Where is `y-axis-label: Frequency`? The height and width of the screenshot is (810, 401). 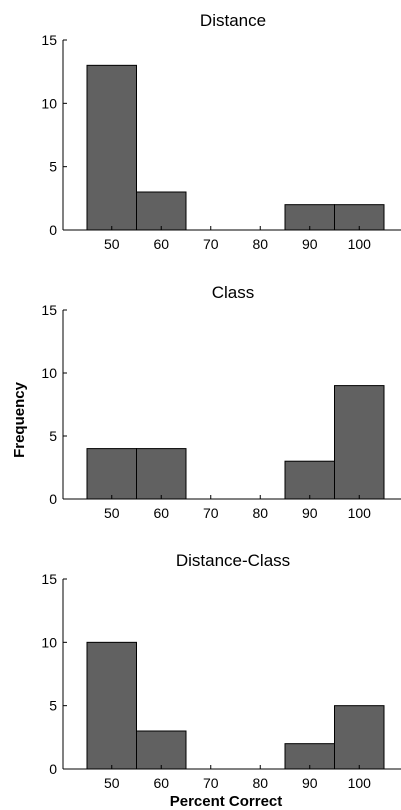
y-axis-label: Frequency is located at coordinates (19, 419).